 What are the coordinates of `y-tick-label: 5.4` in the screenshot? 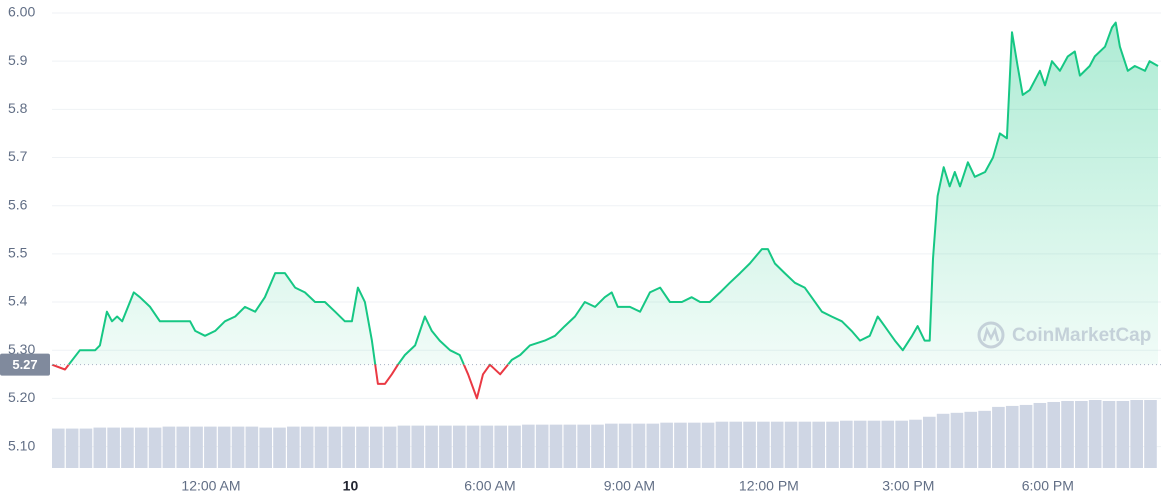 It's located at (18, 301).